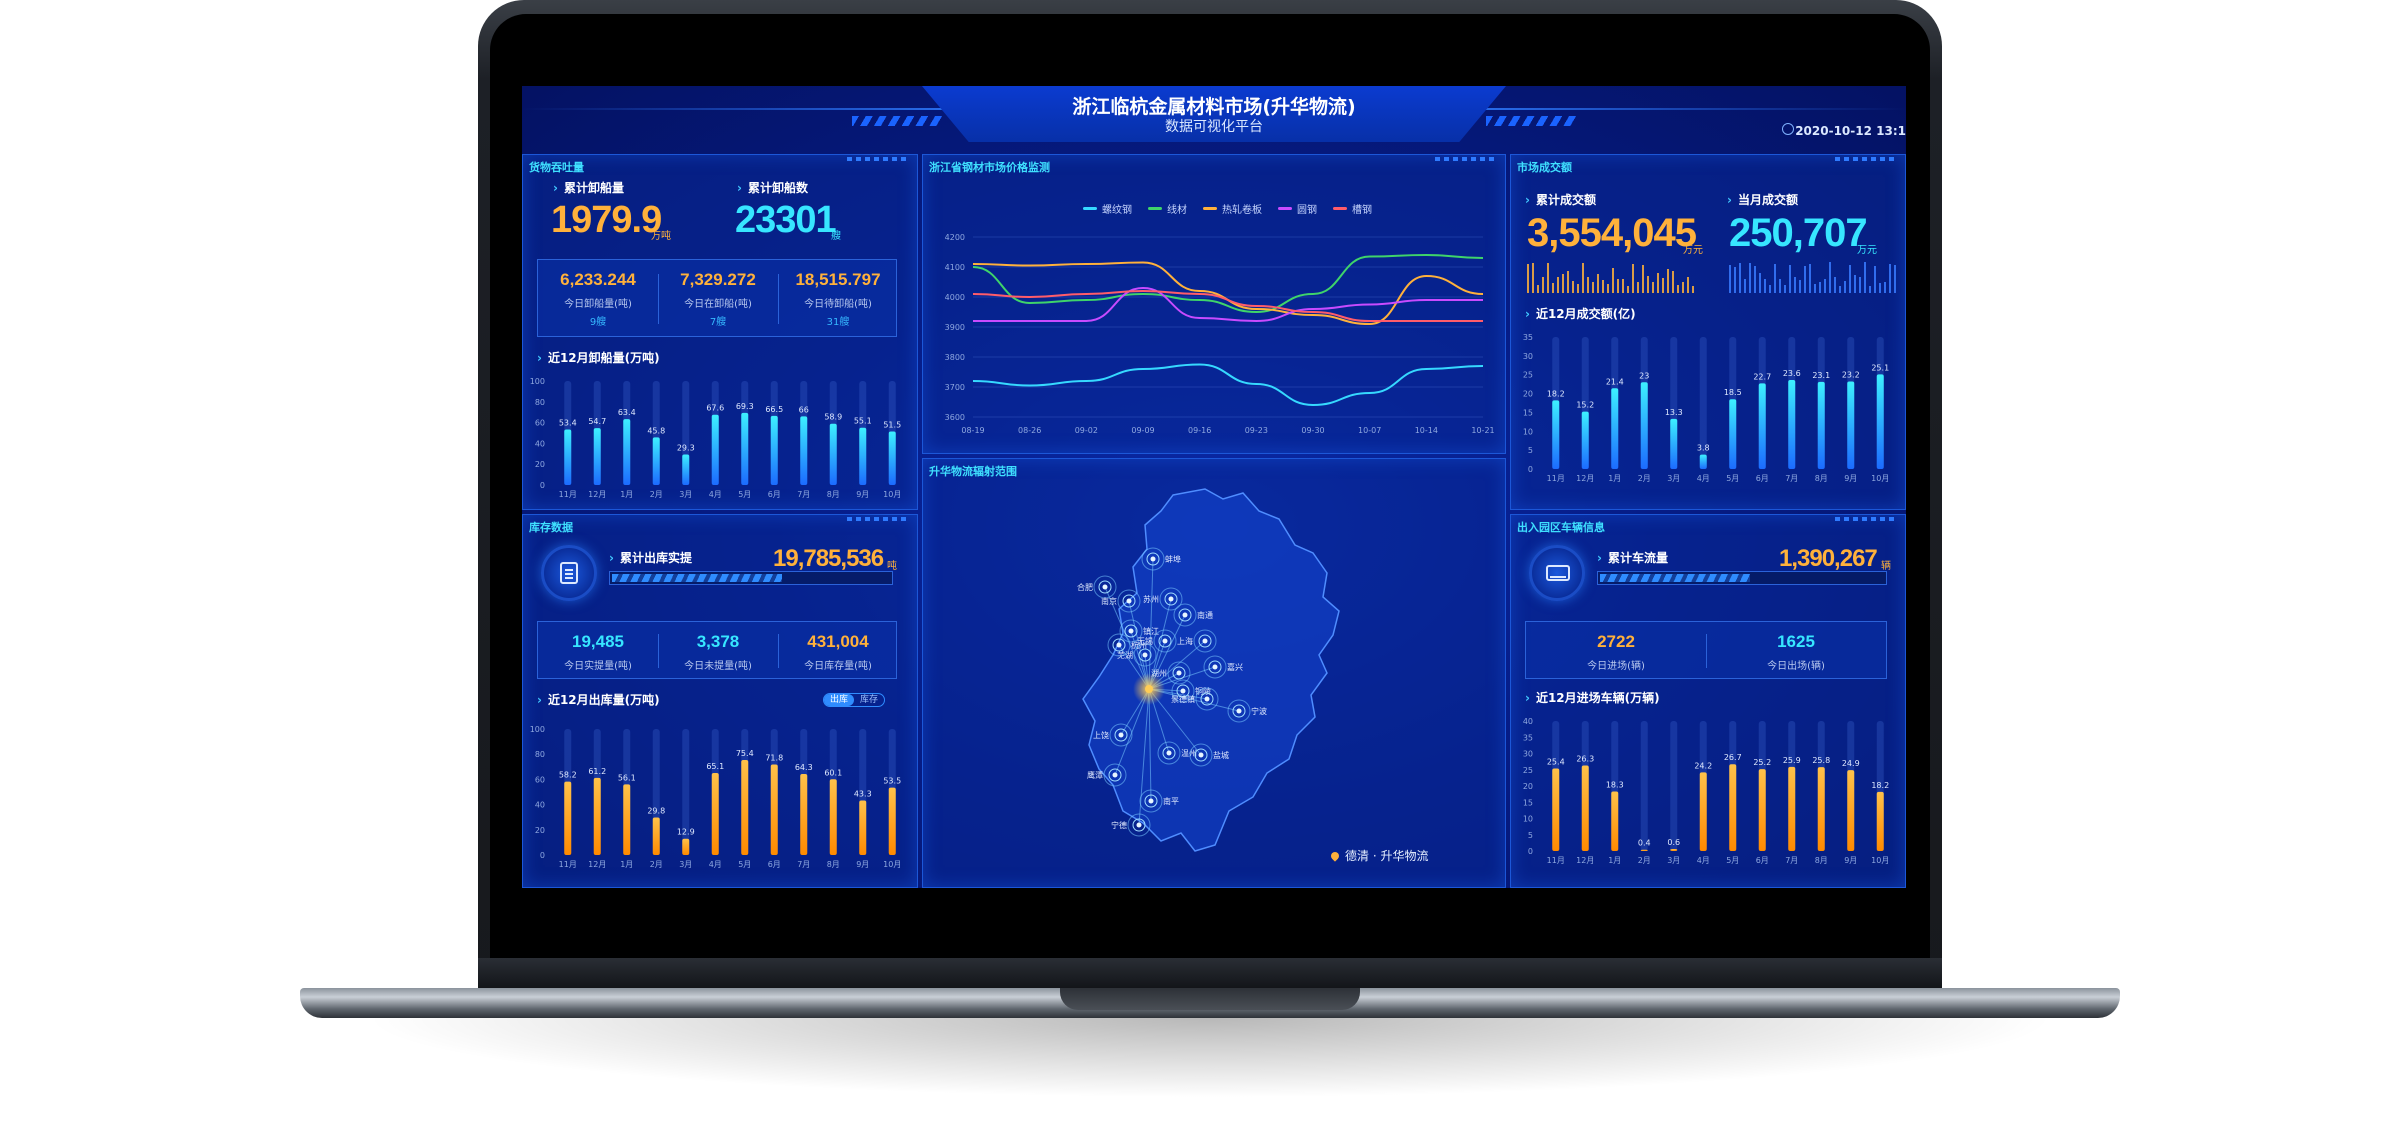  I want to click on bar-value-label: 25.2, so click(1762, 762).